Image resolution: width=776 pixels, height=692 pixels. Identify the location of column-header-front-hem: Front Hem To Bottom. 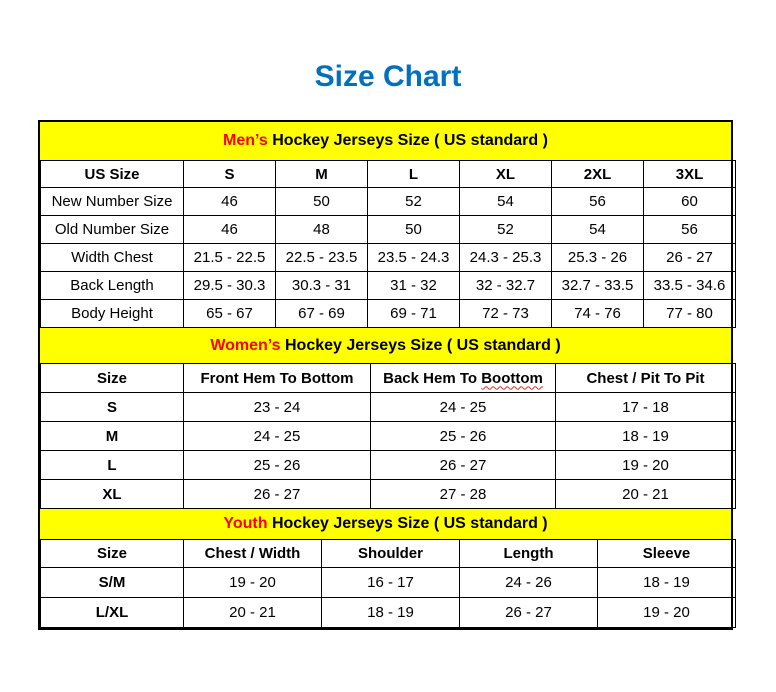
(277, 378).